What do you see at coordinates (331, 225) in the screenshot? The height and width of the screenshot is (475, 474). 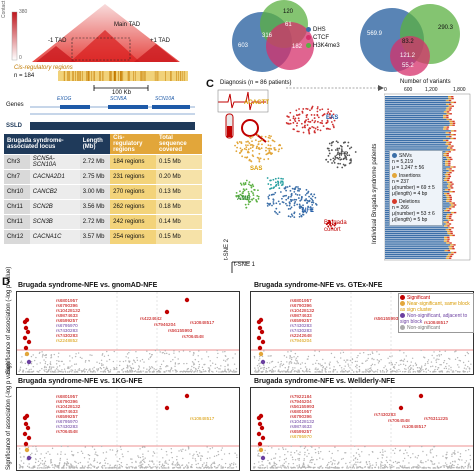 I see `brugada-point` at bounding box center [331, 225].